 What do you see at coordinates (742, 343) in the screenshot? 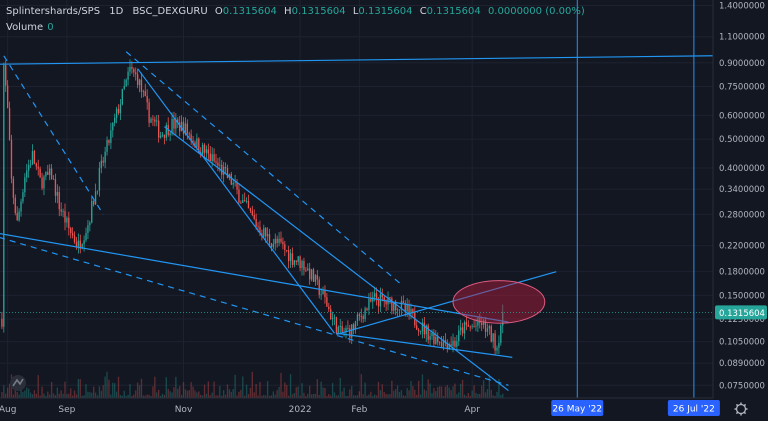
I see `y-tick-label: 0.1050000` at bounding box center [742, 343].